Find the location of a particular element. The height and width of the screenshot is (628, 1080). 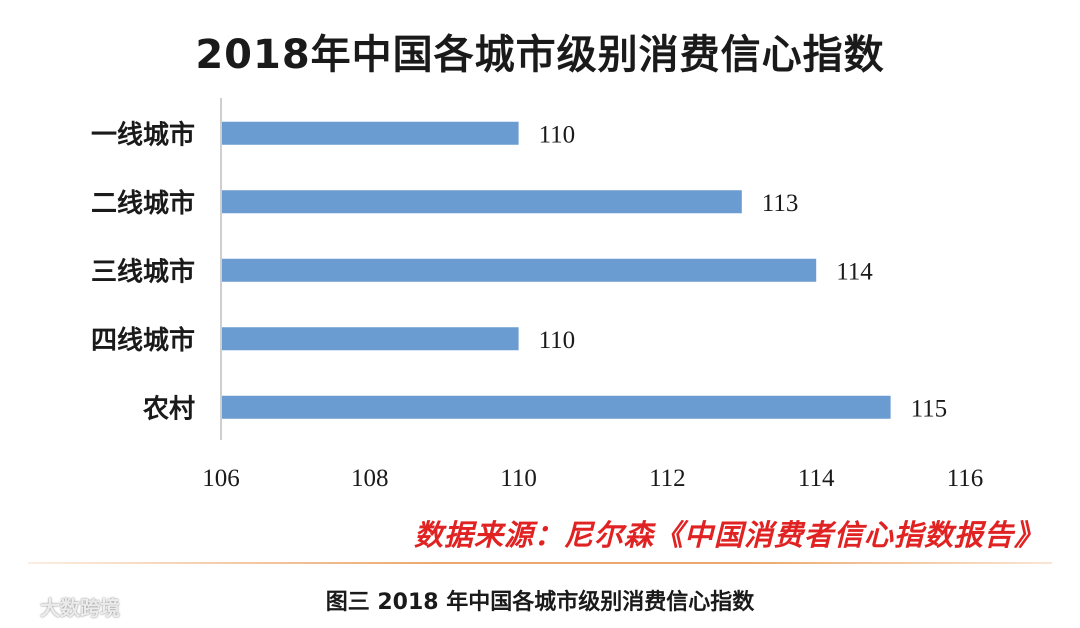

category-label: 二线城市 is located at coordinates (143, 203).